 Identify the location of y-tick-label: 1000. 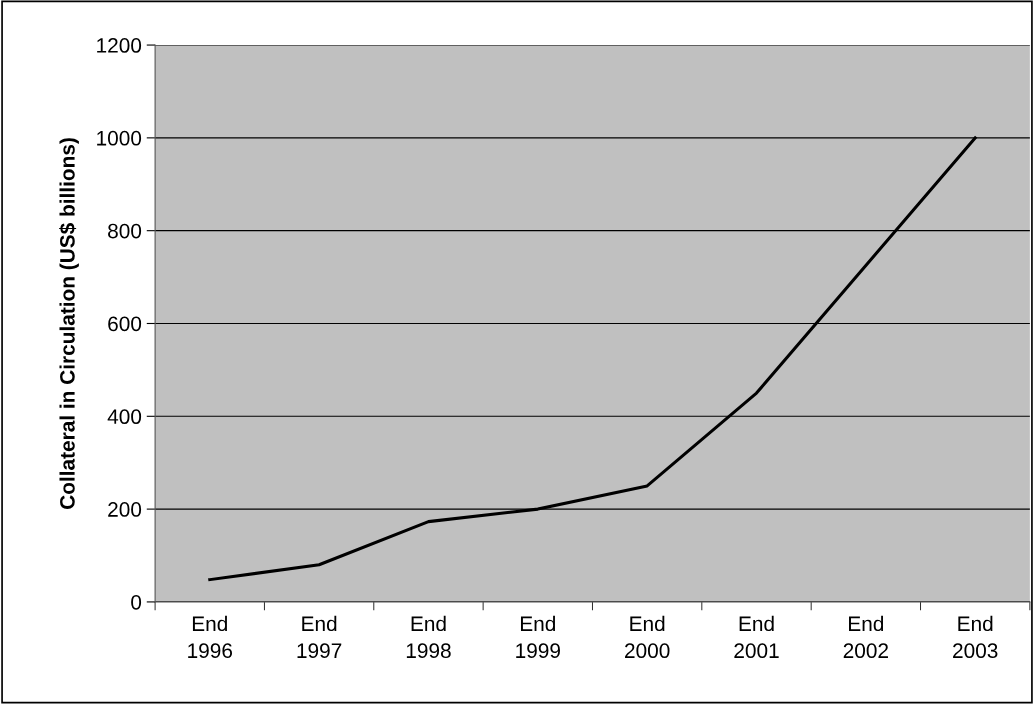
(119, 138).